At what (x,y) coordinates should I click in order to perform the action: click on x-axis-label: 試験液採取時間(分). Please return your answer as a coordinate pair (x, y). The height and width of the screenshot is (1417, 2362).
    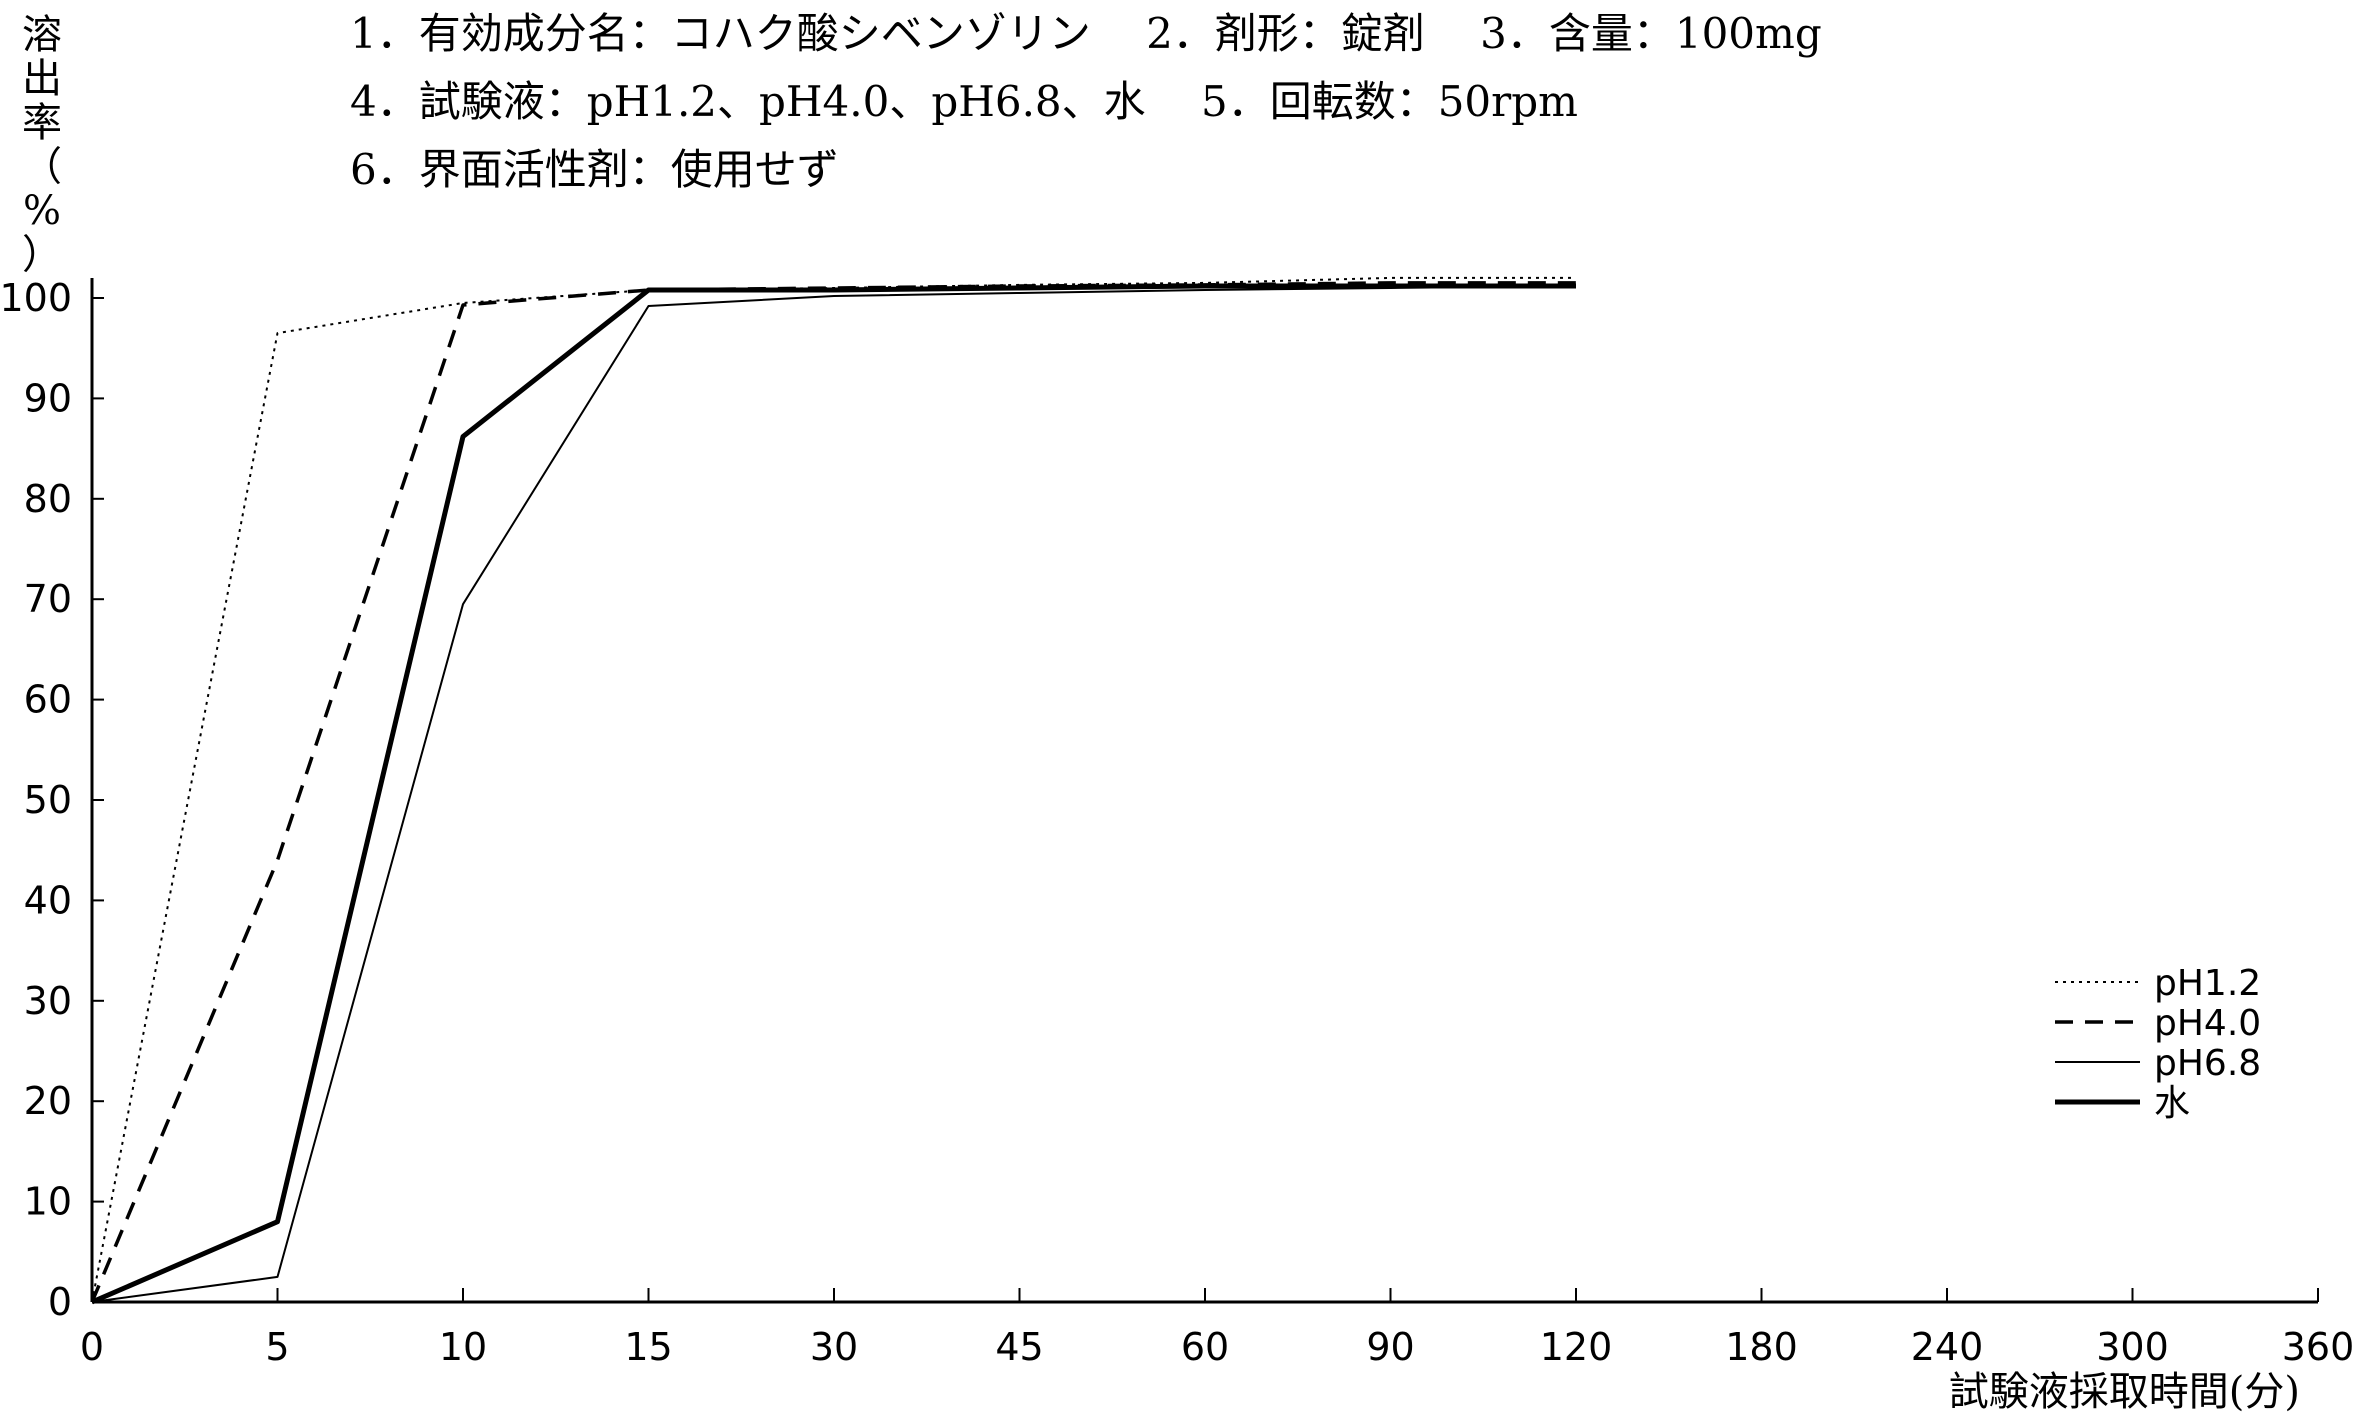
    Looking at the image, I should click on (2124, 1392).